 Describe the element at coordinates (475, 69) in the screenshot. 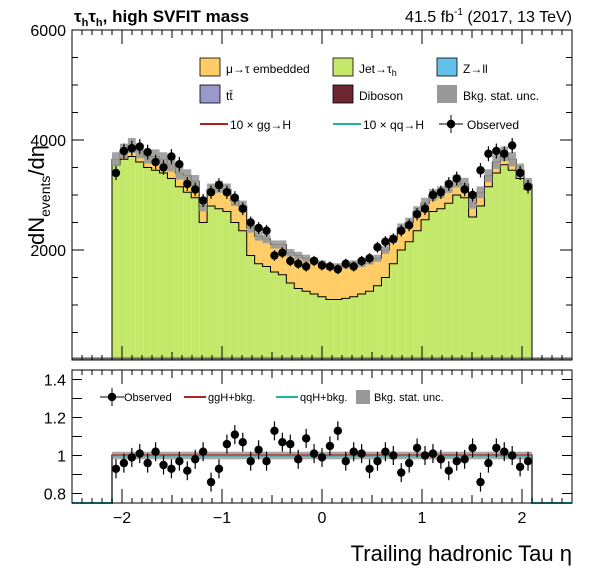

I see `legend-label-zll: Z→ll` at that location.